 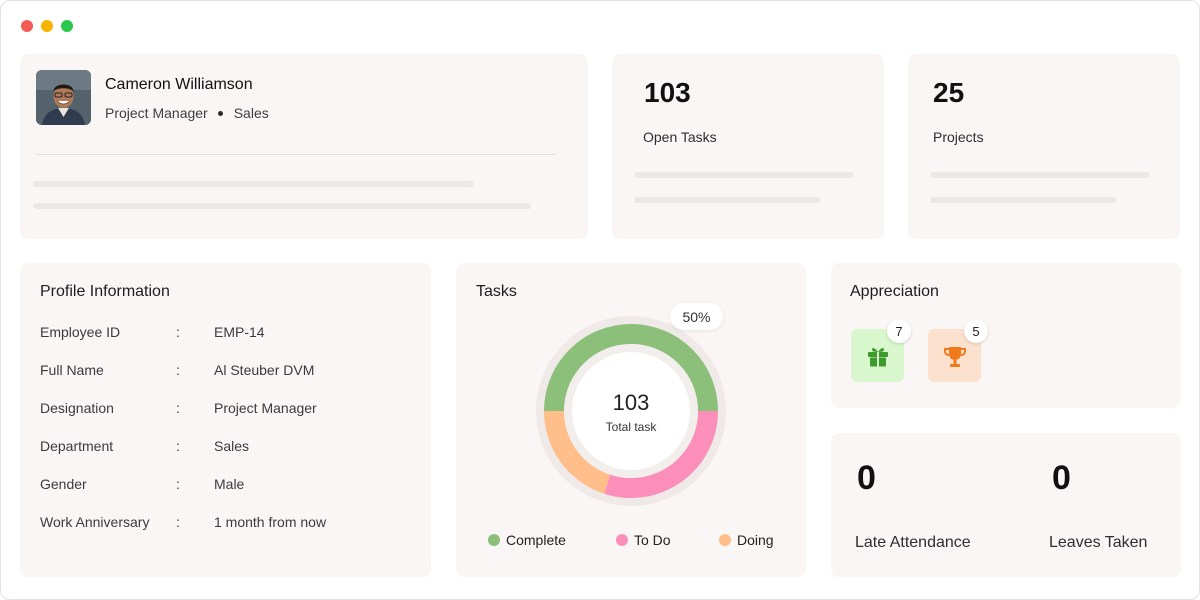 I want to click on profile-info-label: Department, so click(x=77, y=446).